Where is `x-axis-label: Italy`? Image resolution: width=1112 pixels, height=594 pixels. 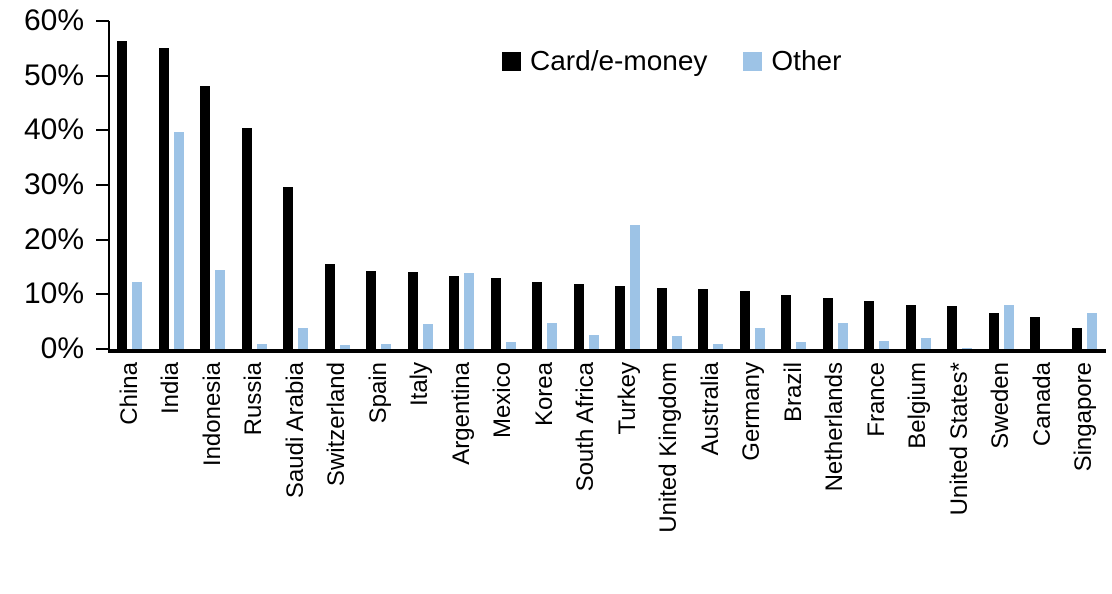 x-axis-label: Italy is located at coordinates (419, 384).